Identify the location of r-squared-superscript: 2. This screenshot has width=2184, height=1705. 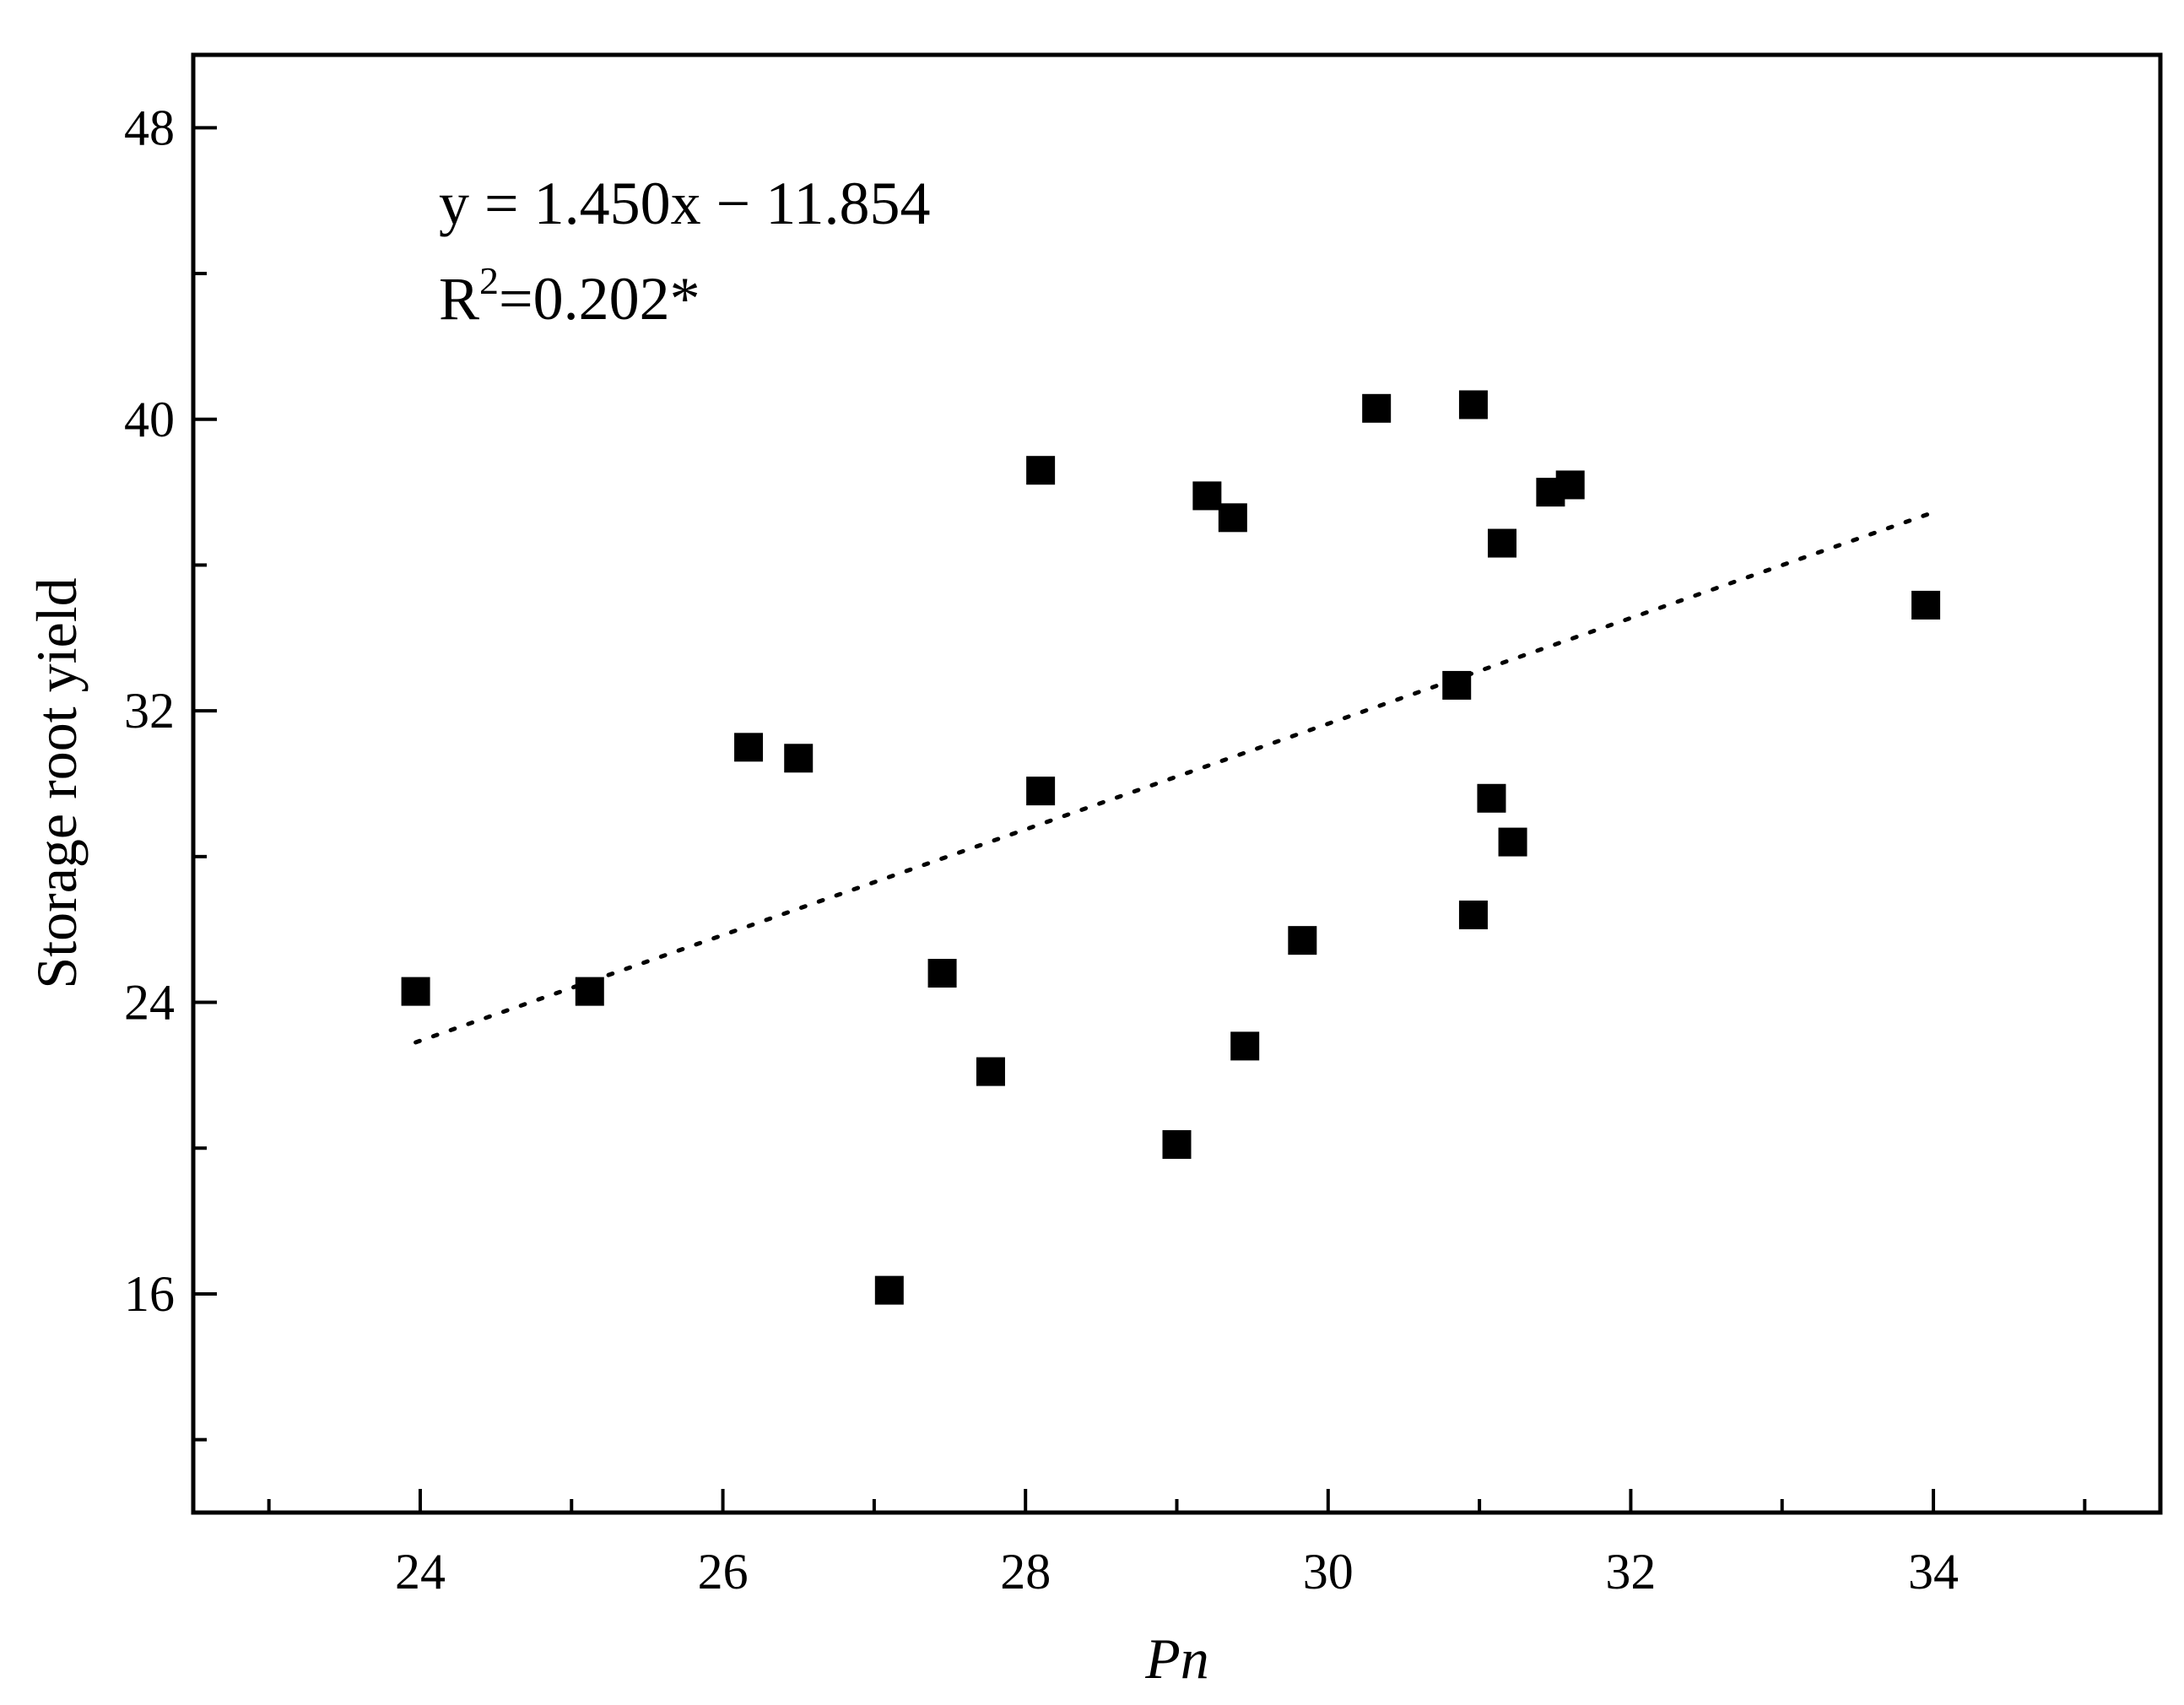
(489, 280).